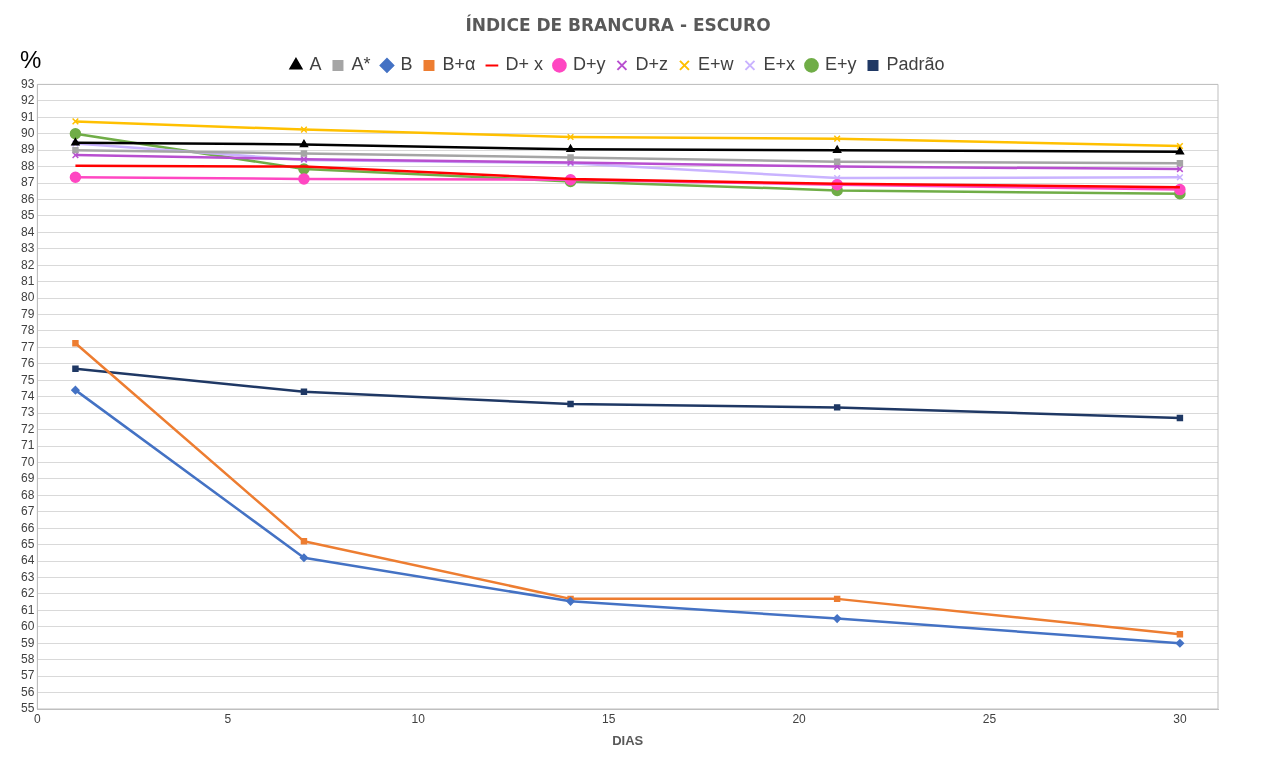  What do you see at coordinates (31, 60) in the screenshot?
I see `y-axis-title: %` at bounding box center [31, 60].